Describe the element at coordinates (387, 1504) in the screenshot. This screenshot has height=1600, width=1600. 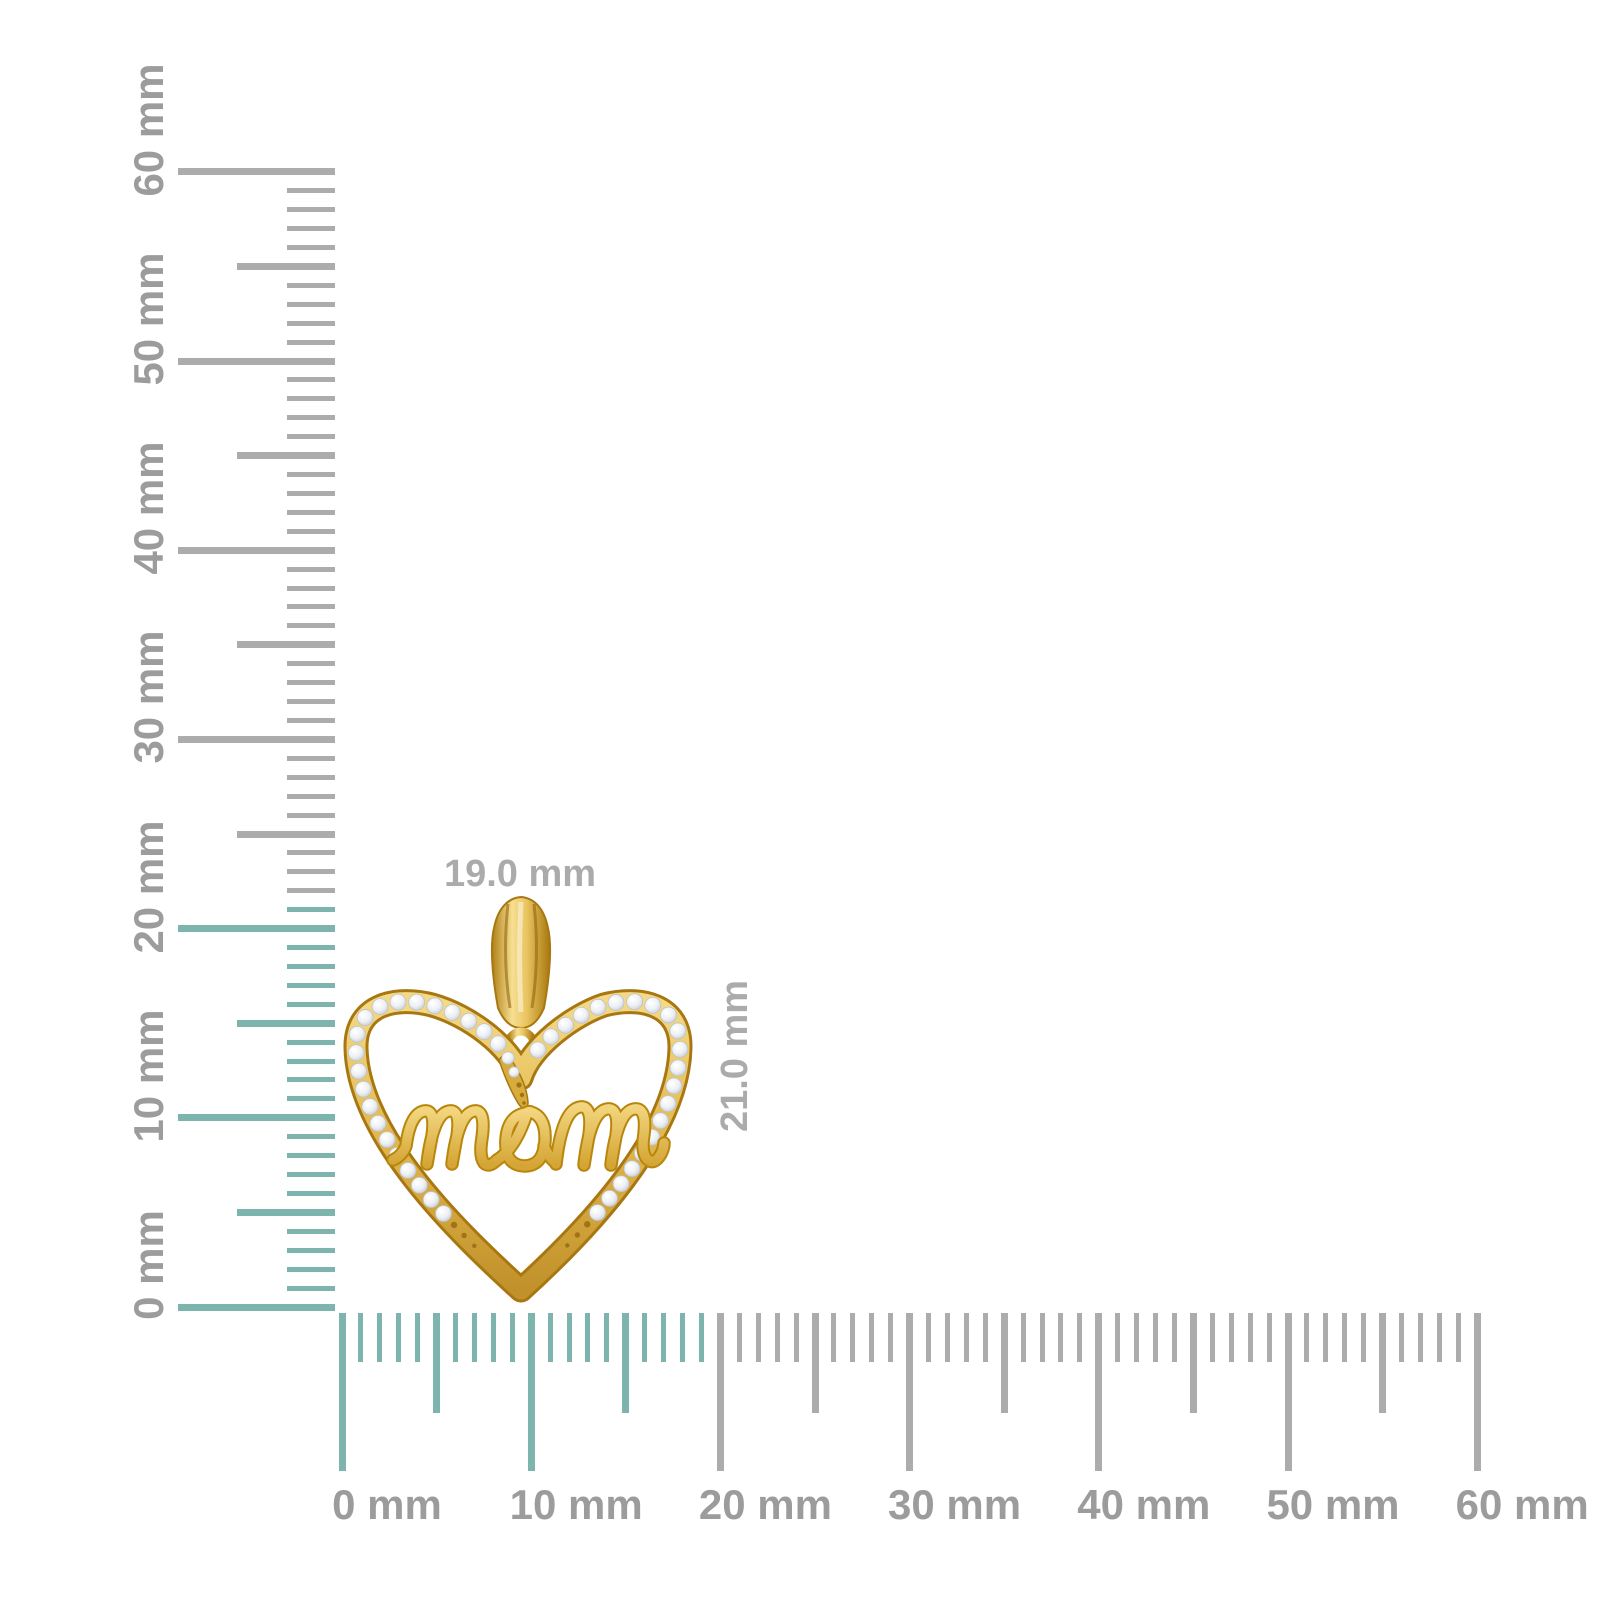
I see `h-ruler-label: 0 mm` at that location.